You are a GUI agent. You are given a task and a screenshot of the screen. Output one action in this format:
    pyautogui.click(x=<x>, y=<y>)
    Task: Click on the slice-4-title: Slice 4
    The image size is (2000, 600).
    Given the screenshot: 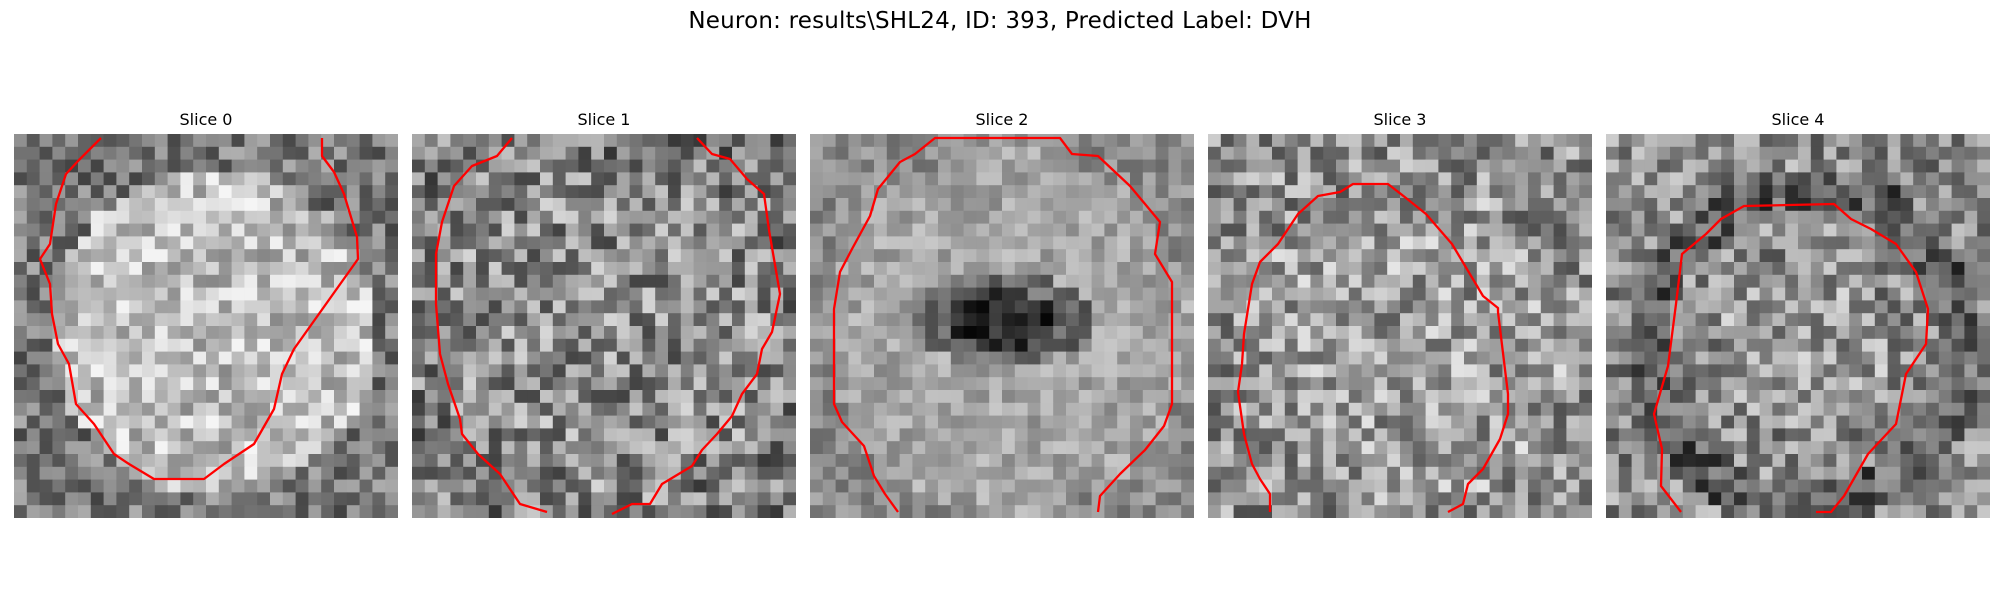 What is the action you would take?
    pyautogui.click(x=1798, y=119)
    